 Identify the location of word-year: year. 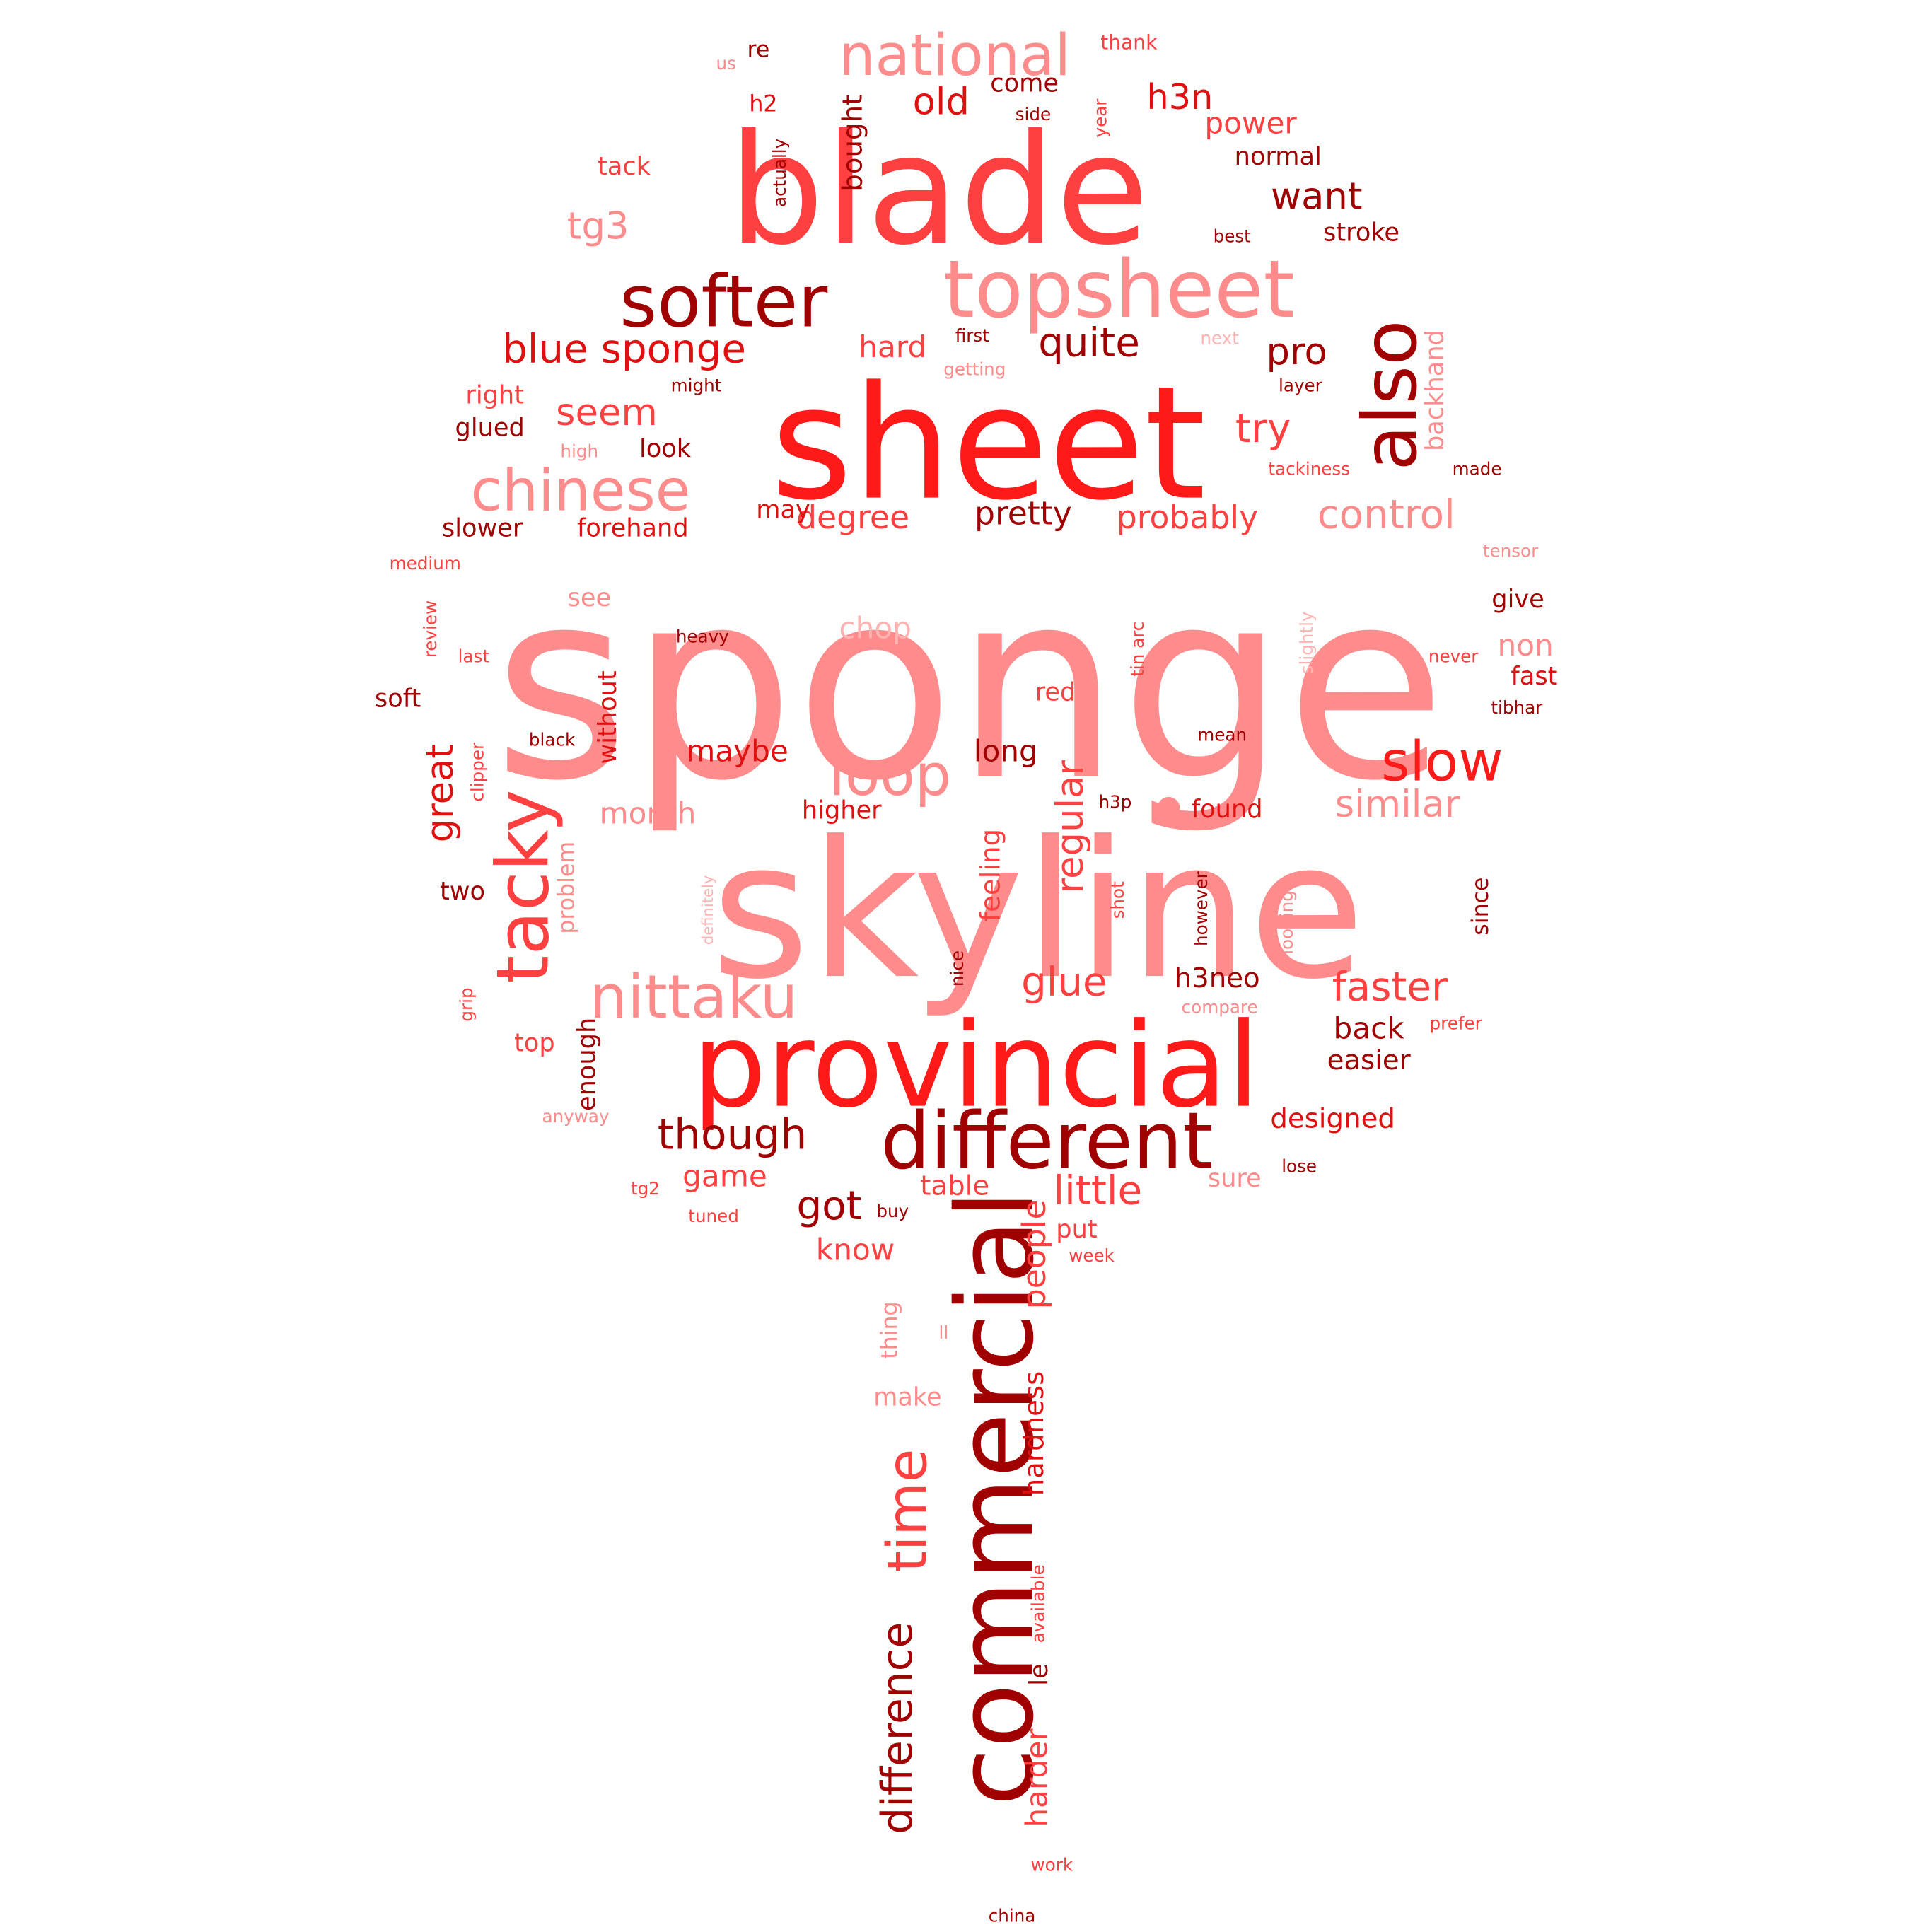
(1100, 118).